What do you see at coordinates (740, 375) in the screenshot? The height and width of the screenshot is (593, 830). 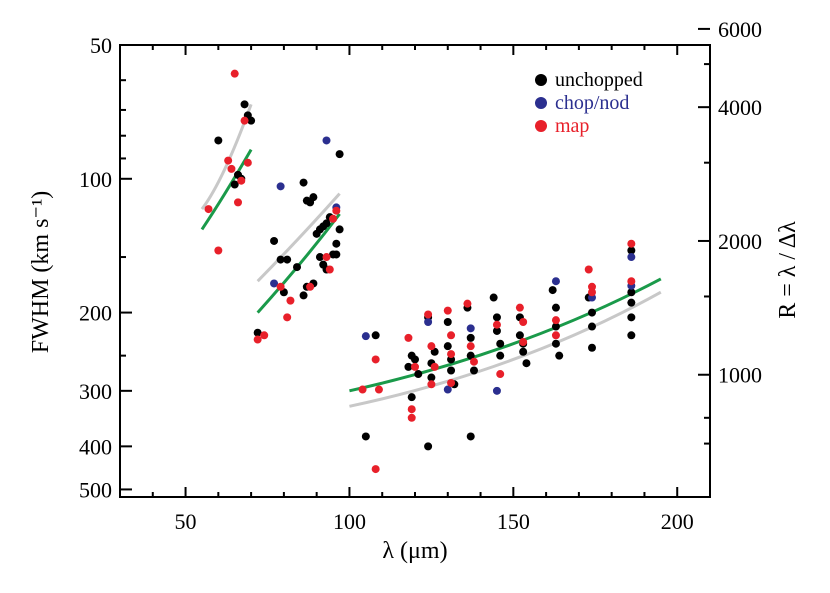 I see `y-tick-label-right: 1000` at bounding box center [740, 375].